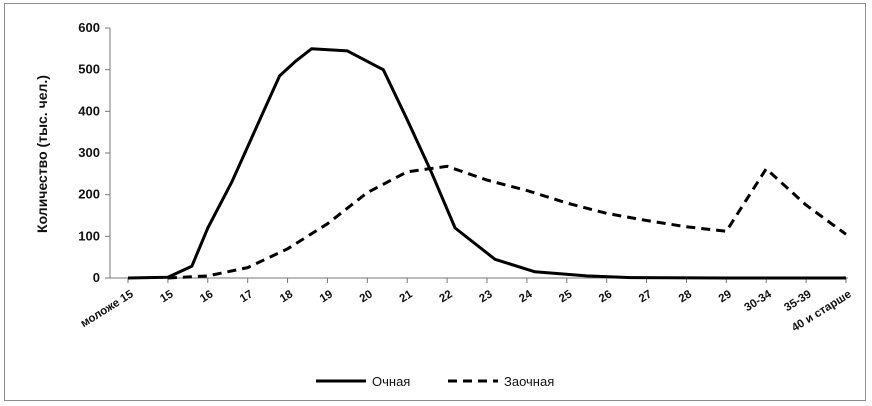 The width and height of the screenshot is (872, 406). I want to click on y-tick-label: 600, so click(89, 27).